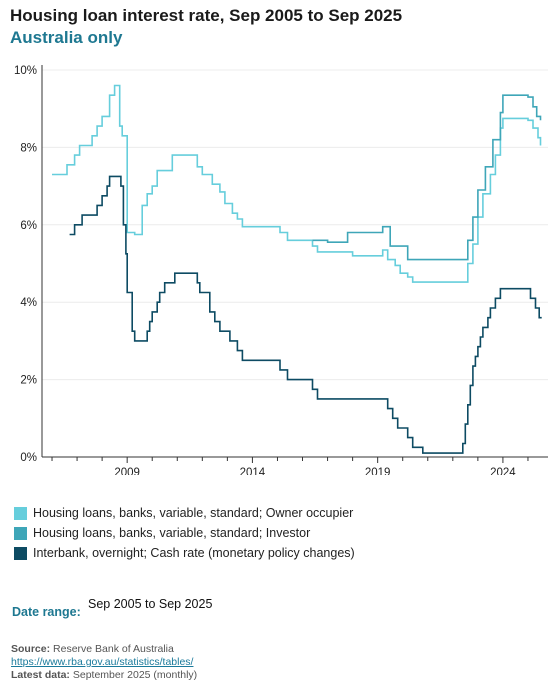 This screenshot has width=560, height=700. I want to click on x-tick-label: 2014, so click(253, 471).